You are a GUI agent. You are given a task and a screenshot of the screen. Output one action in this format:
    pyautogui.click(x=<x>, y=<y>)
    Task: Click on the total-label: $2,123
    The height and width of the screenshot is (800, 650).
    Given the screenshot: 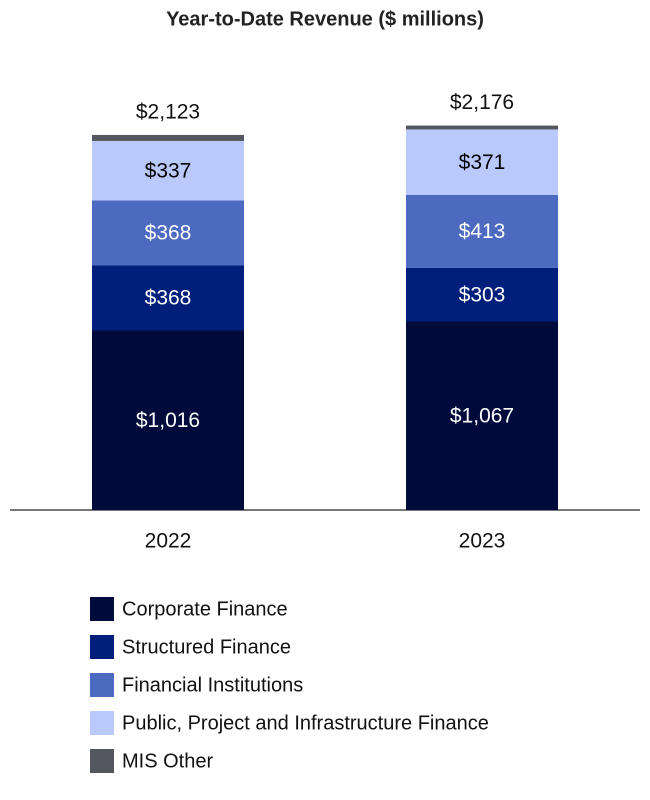 What is the action you would take?
    pyautogui.click(x=168, y=111)
    